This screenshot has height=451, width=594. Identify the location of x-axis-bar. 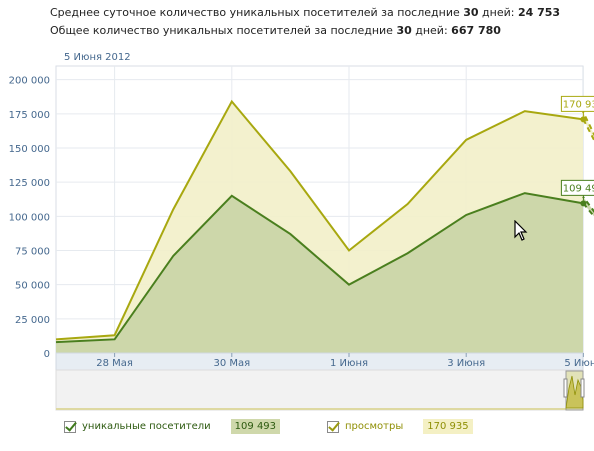
(319, 361).